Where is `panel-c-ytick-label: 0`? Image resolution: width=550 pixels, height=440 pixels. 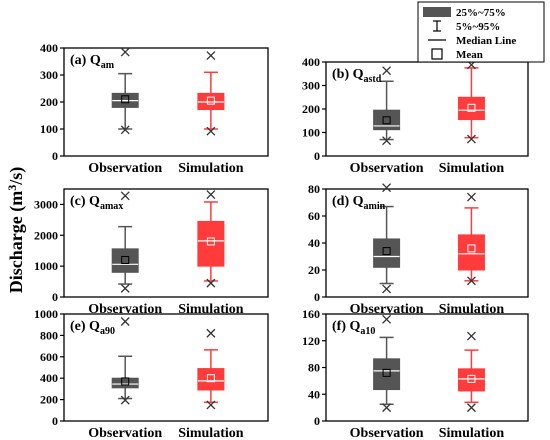 panel-c-ytick-label: 0 is located at coordinates (55, 297).